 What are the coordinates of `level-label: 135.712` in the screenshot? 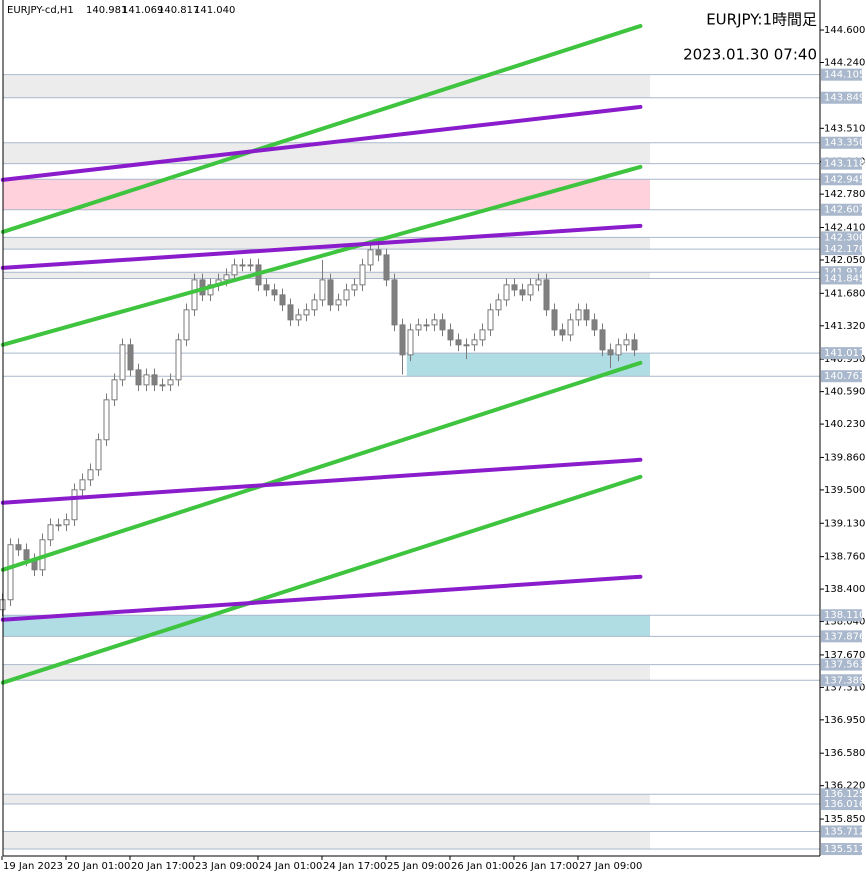 It's located at (844, 831).